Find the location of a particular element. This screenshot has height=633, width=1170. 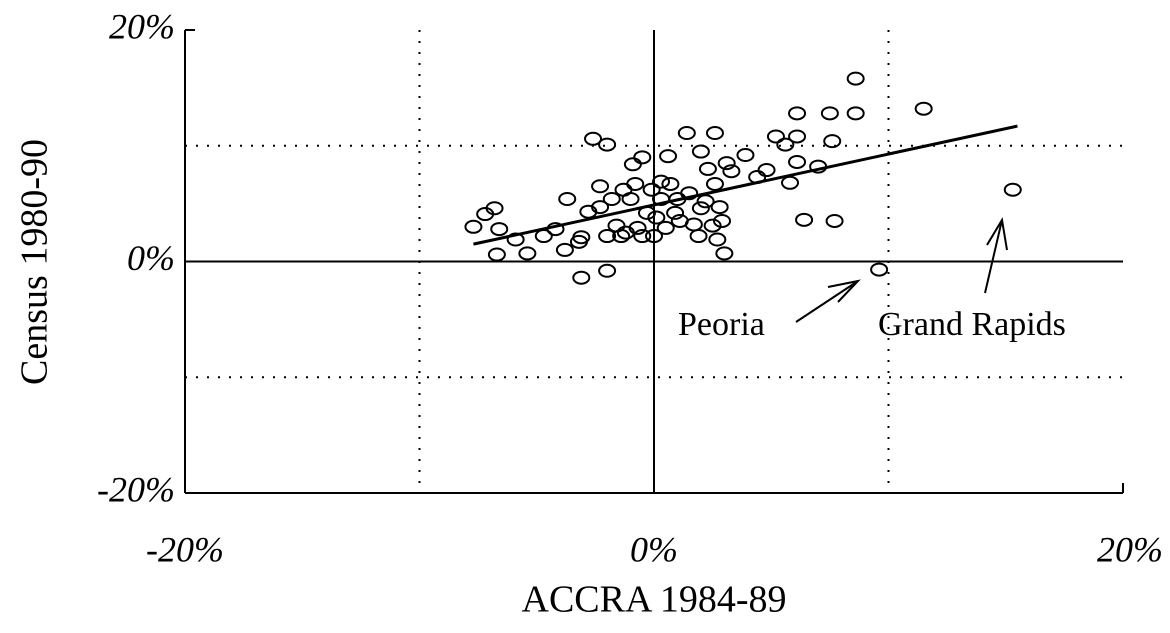

annotation-arrows is located at coordinates (901, 270).